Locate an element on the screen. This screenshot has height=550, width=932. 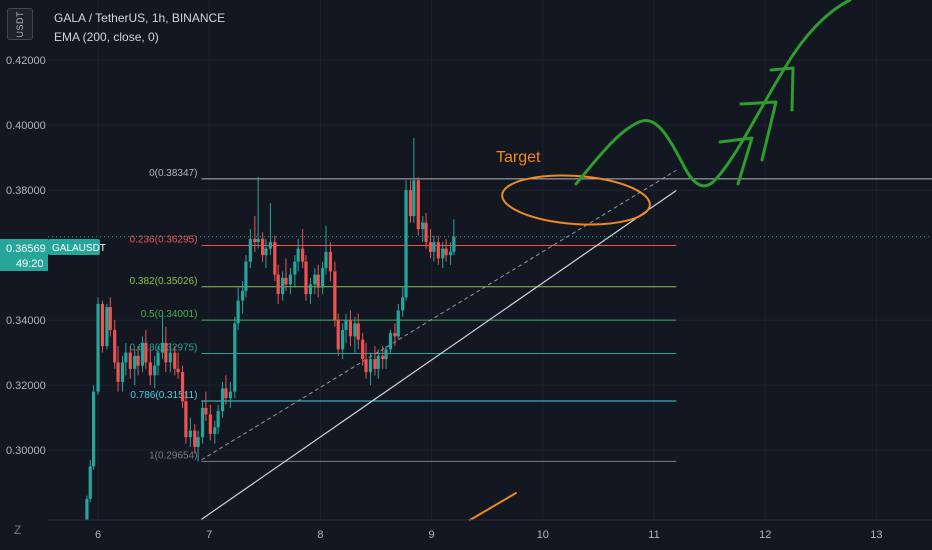
orange-stroke is located at coordinates (493, 506).